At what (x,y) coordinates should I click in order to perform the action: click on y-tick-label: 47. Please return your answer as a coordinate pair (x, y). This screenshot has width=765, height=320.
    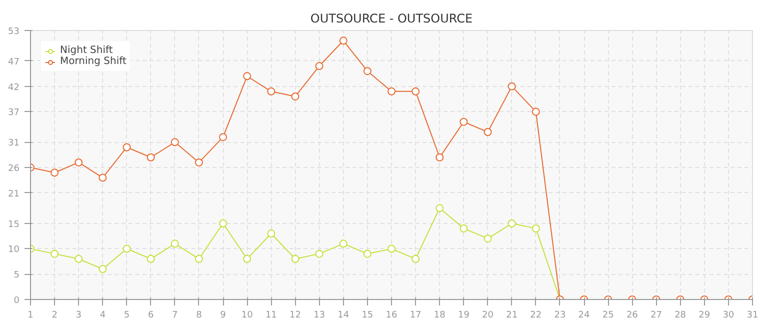
    Looking at the image, I should click on (14, 62).